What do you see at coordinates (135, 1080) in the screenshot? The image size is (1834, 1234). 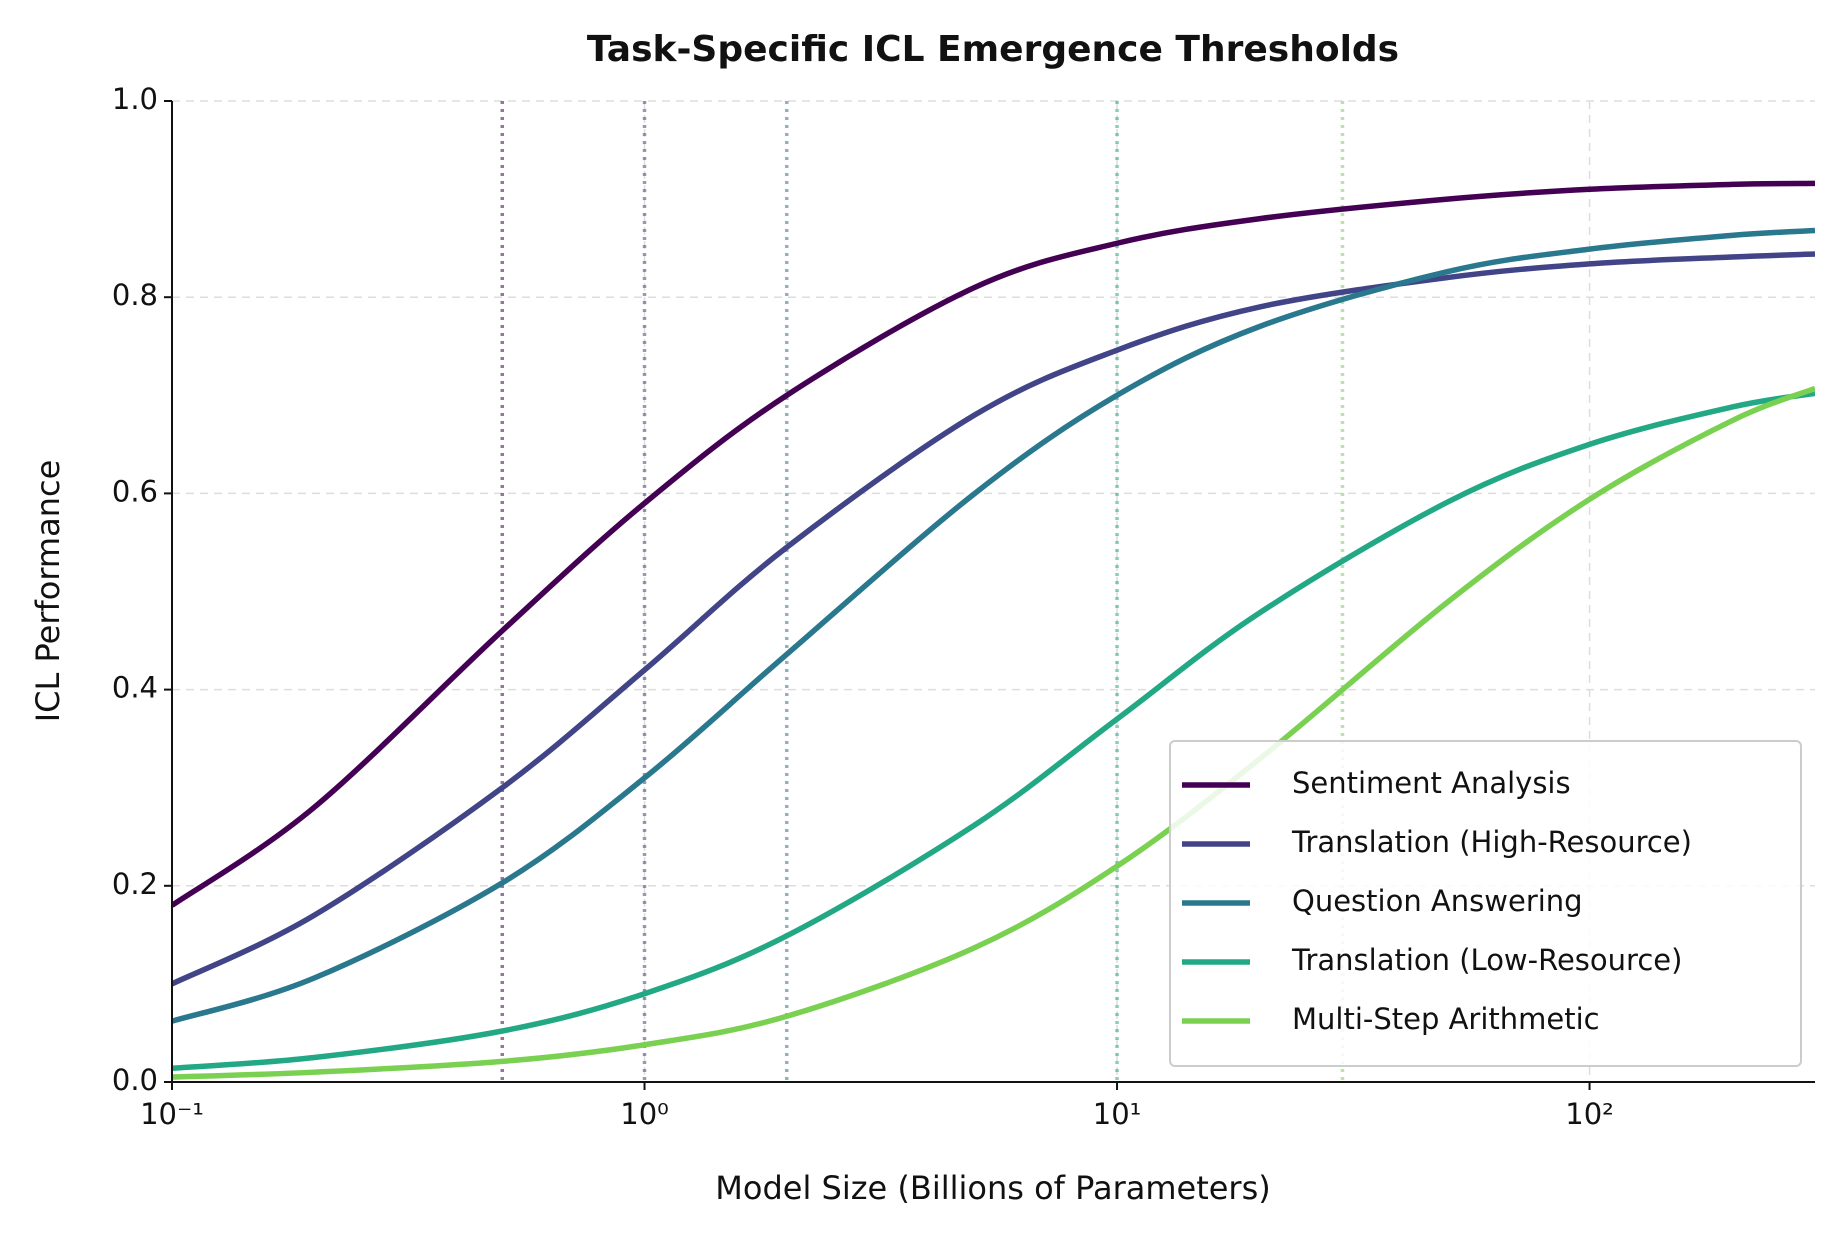 I see `y-tick-label: 0.0` at bounding box center [135, 1080].